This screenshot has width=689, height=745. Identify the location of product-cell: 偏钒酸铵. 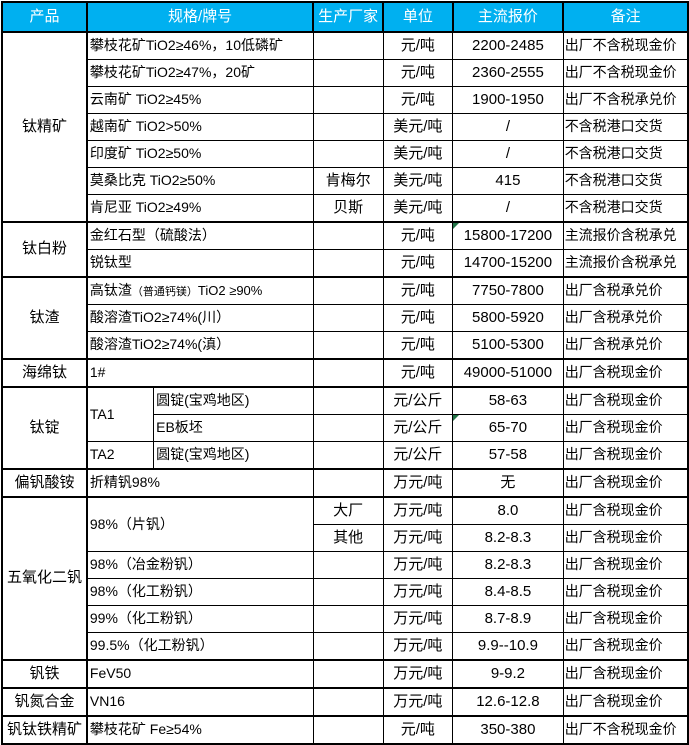
(44, 483).